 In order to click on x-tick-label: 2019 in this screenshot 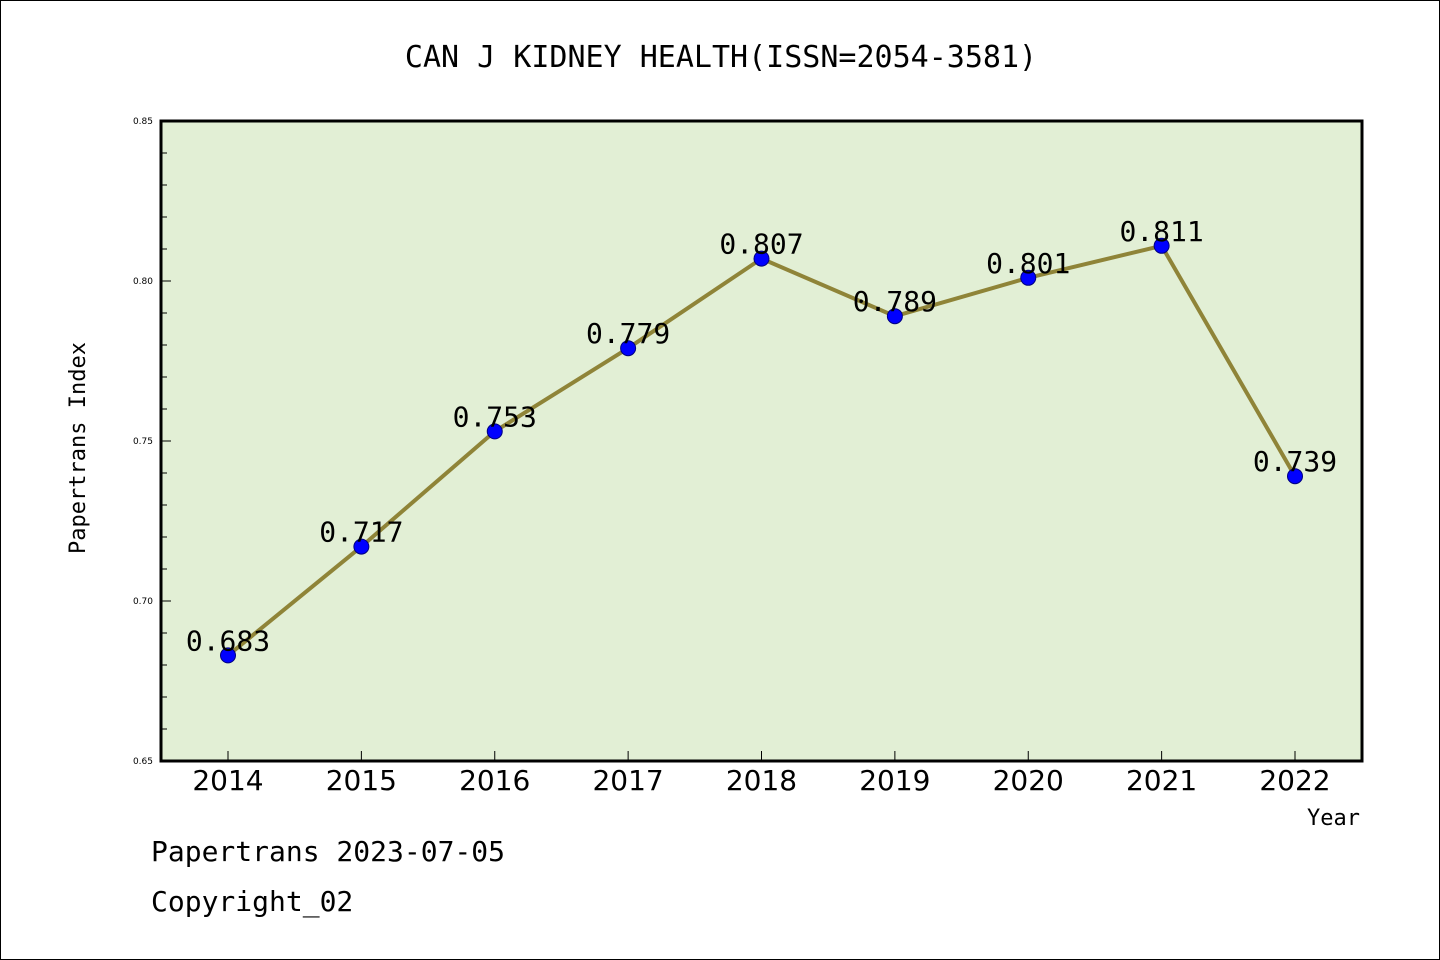, I will do `click(894, 780)`.